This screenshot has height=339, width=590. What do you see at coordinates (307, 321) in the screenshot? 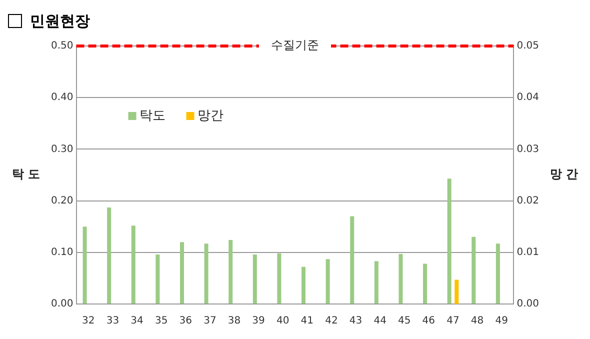
I see `x-tick-label: 41` at bounding box center [307, 321].